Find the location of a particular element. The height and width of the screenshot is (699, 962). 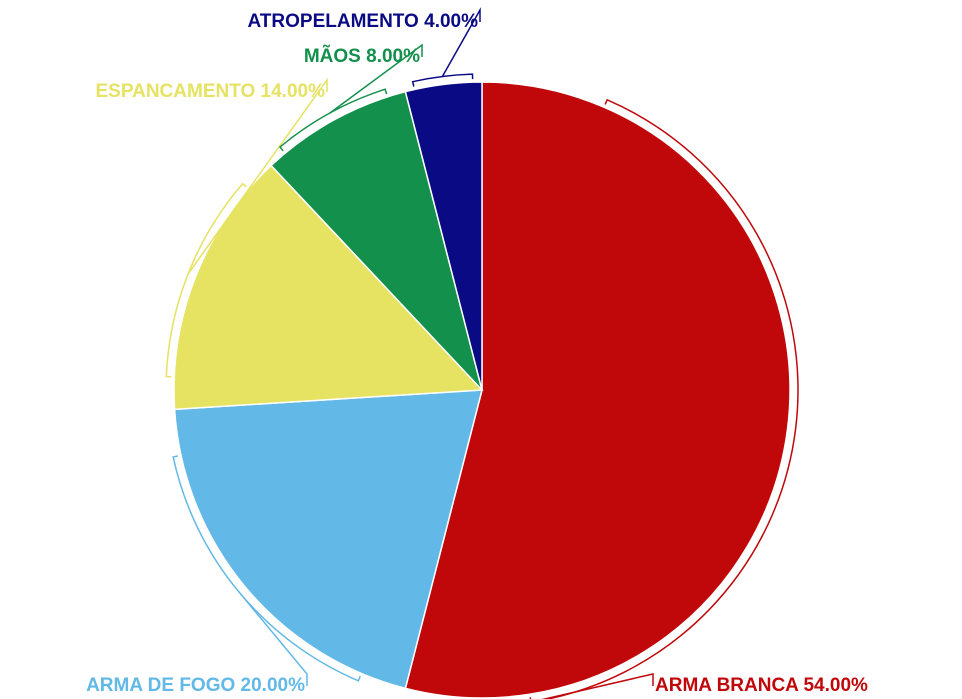

slice-label: ESPANCAMENTO 14.00% is located at coordinates (211, 91).